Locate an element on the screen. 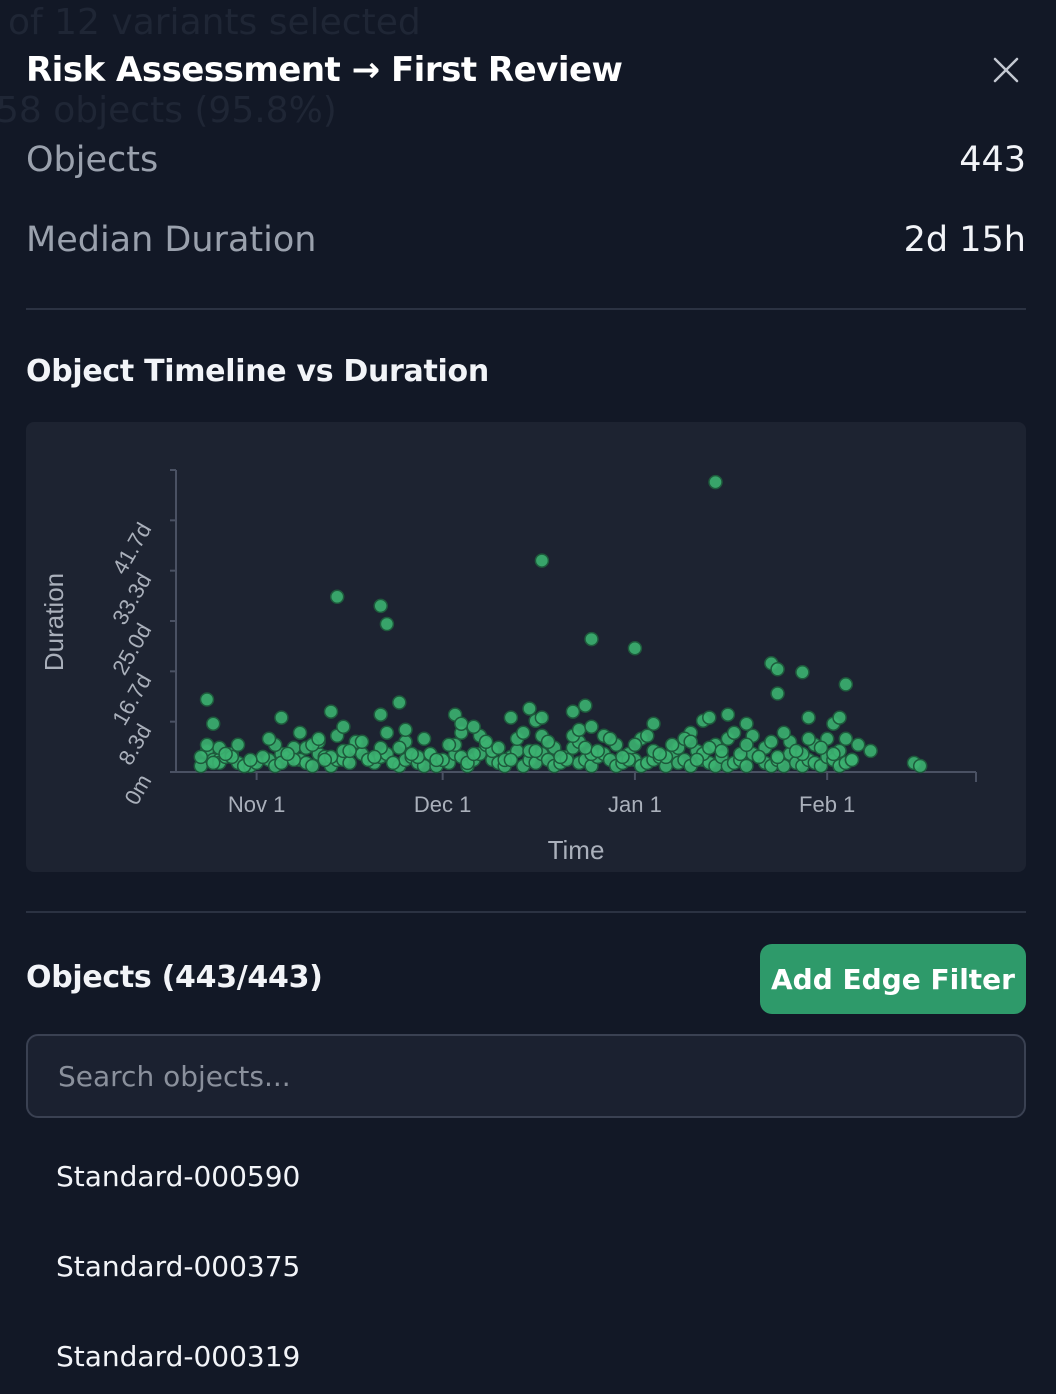  close-button is located at coordinates (1006, 70).